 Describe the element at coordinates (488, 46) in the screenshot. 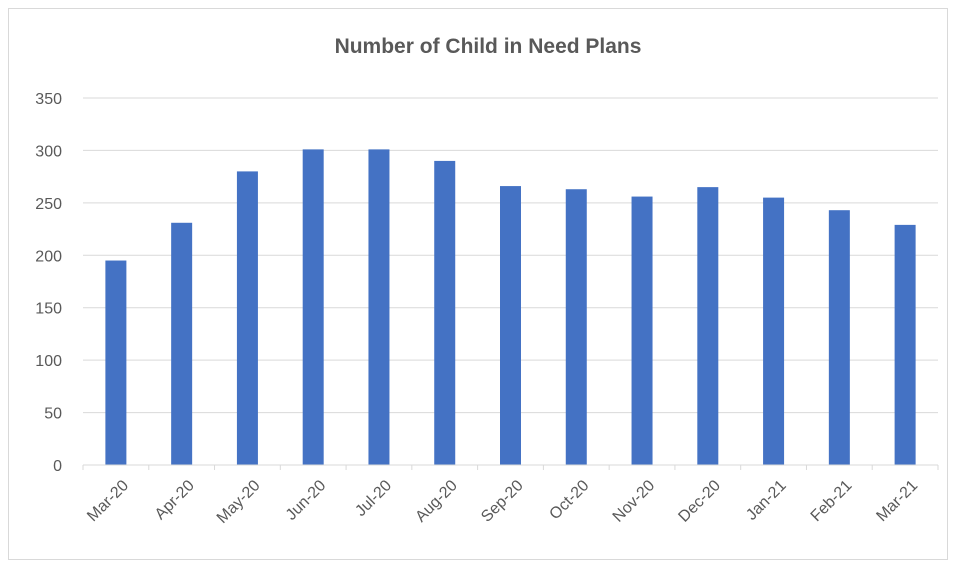

I see `chart-title: Number of Child in Need Plans` at that location.